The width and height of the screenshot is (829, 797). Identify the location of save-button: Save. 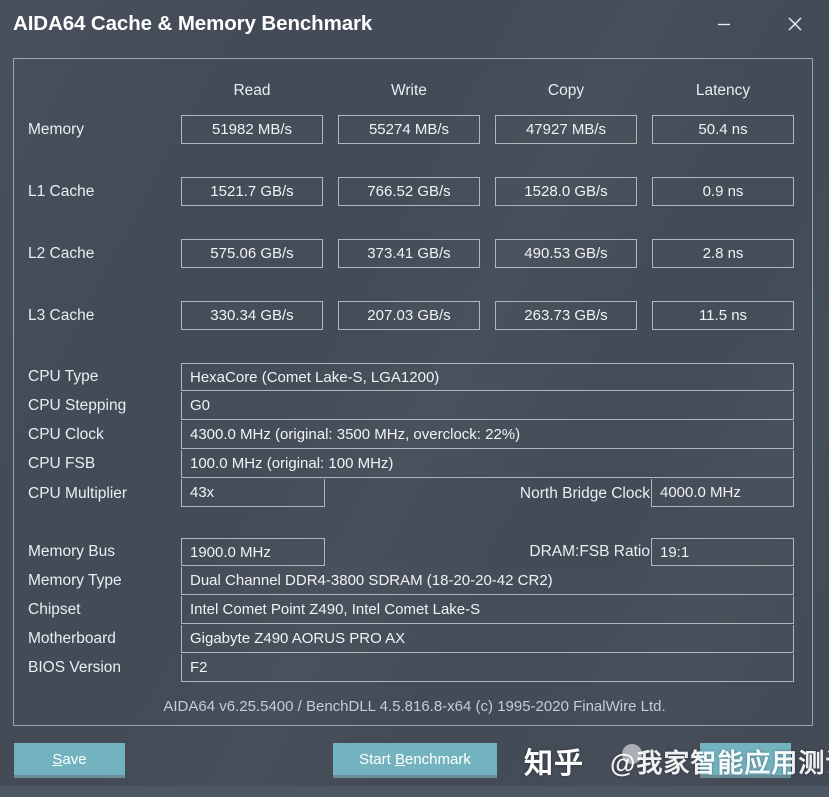
(69, 759).